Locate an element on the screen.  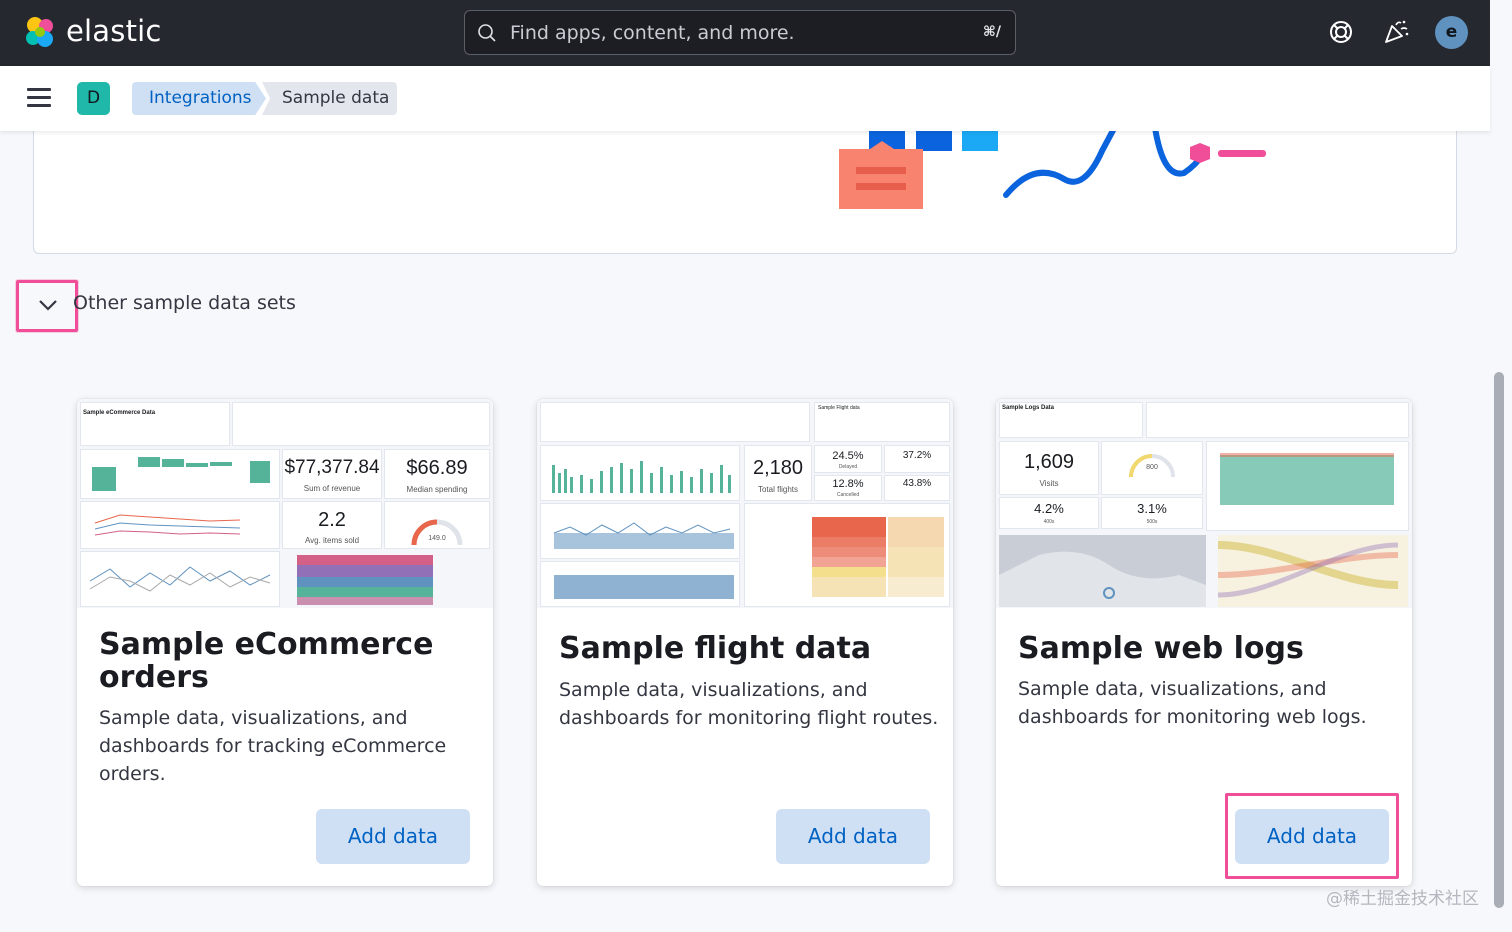
user-avatar: e is located at coordinates (1451, 32).